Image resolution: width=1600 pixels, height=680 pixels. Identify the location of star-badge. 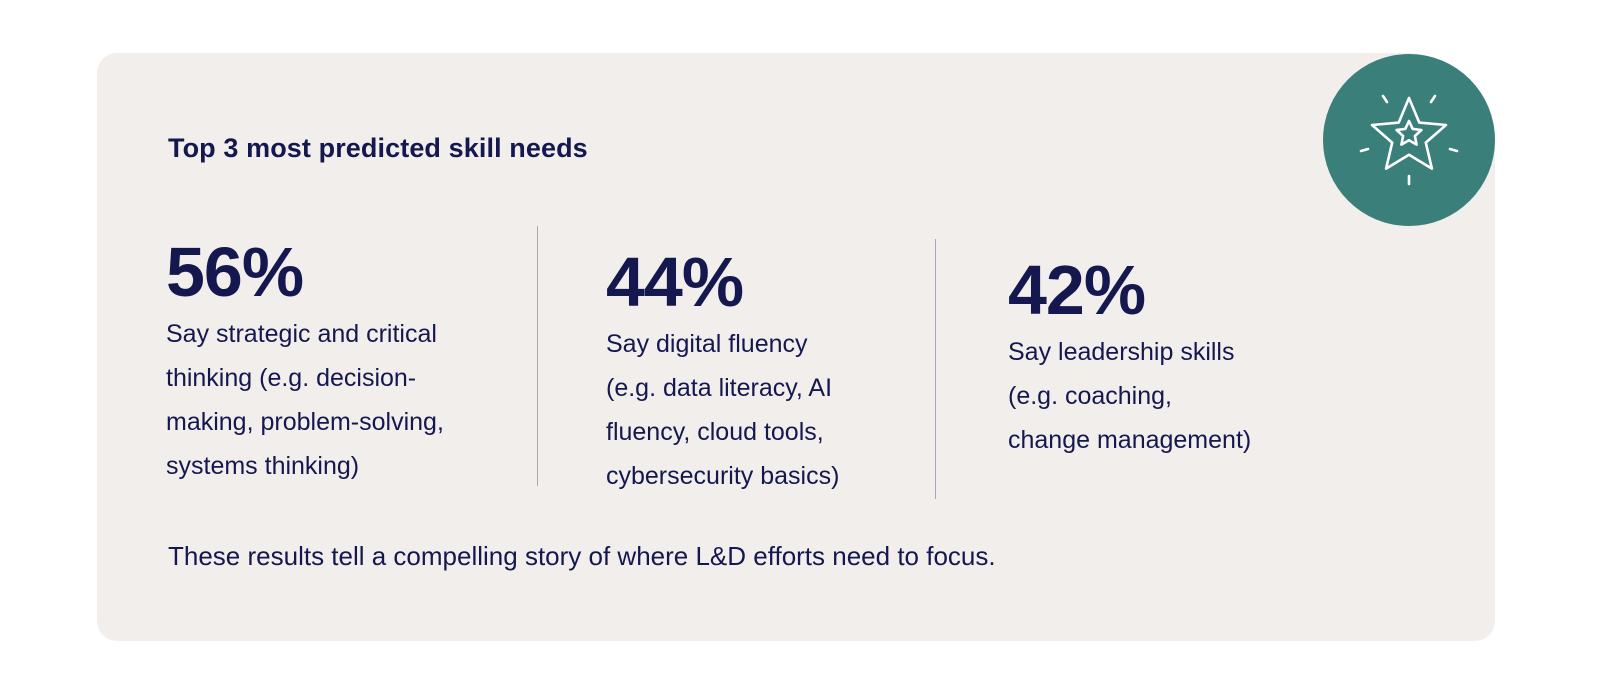
(1409, 140).